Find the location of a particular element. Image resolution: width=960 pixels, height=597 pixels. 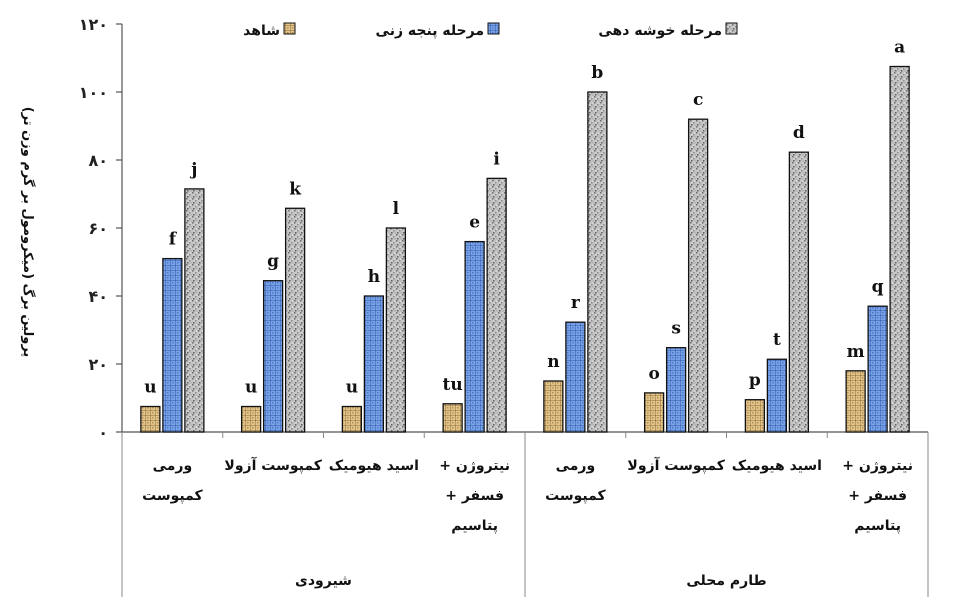

legend: مرحله خوشه دهی مرحله پنجه زنی شاهد is located at coordinates (490, 30).